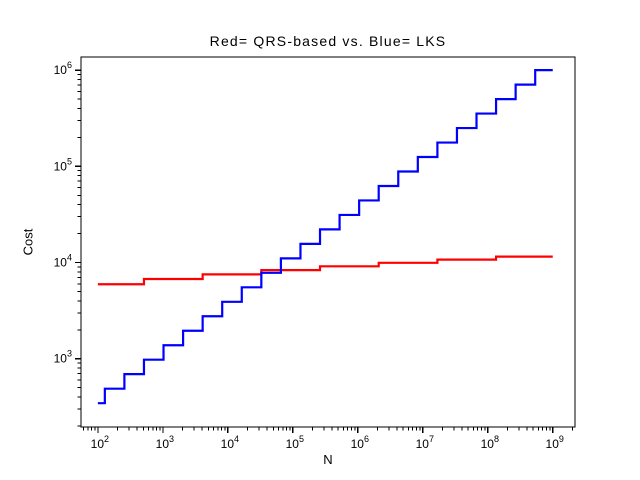 The image size is (640, 480). Describe the element at coordinates (360, 442) in the screenshot. I see `x-tick-label: 10⁶` at that location.